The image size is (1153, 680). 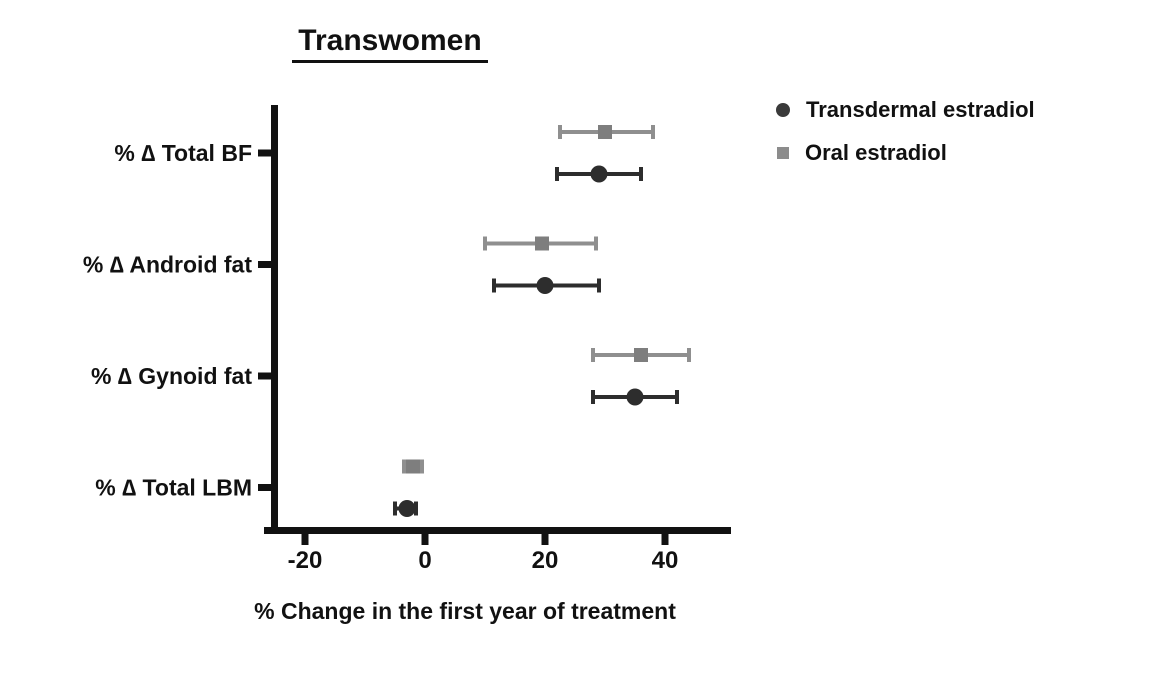 I want to click on y-axis-spine, so click(x=274, y=319).